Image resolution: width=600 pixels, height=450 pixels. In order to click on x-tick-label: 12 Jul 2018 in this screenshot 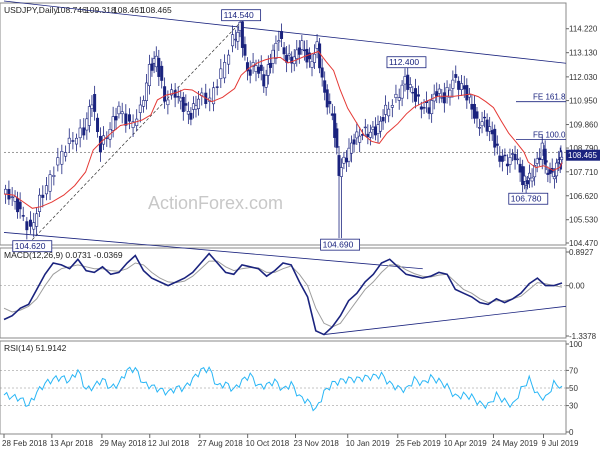, I will do `click(169, 443)`.